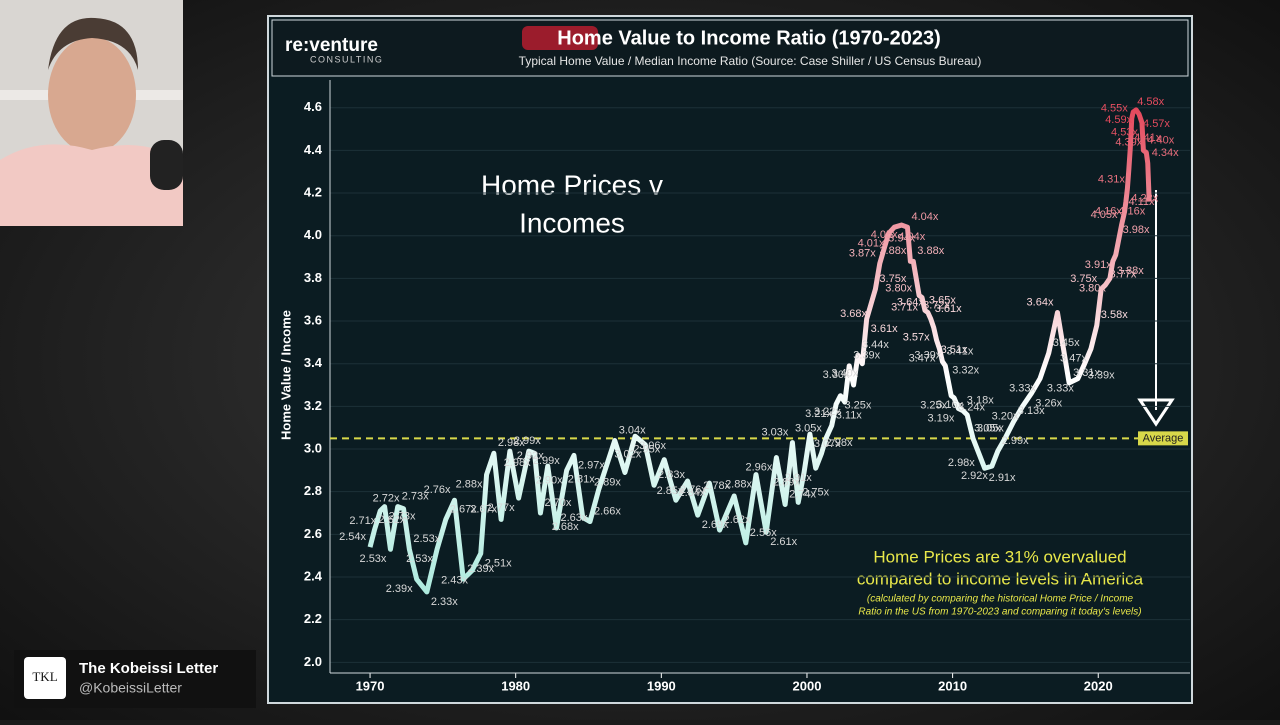 This screenshot has width=1280, height=725. I want to click on value-label: 3.80x, so click(1092, 288).